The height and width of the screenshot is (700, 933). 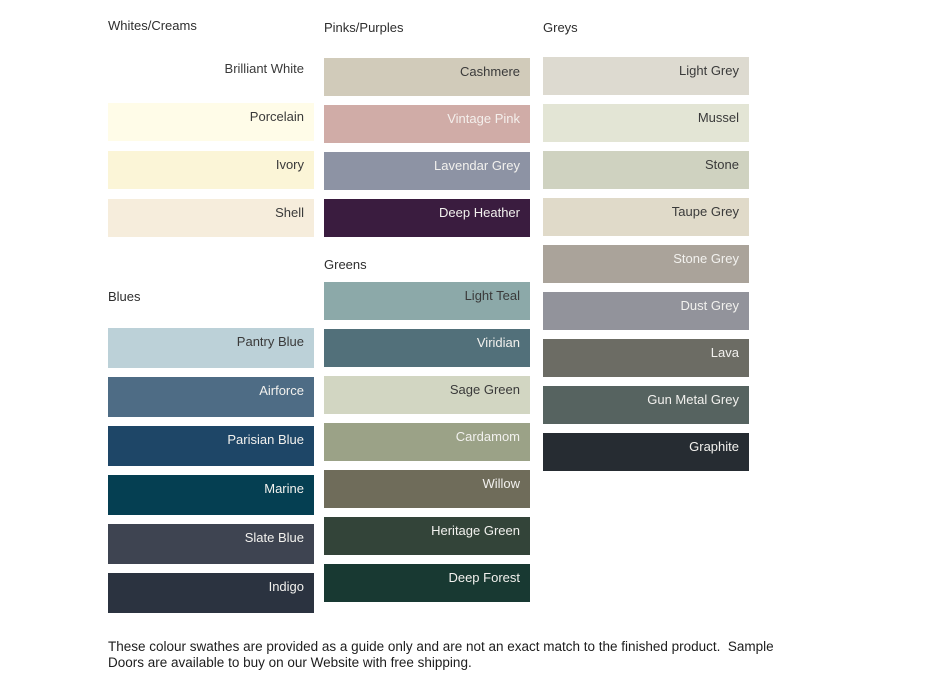 What do you see at coordinates (211, 495) in the screenshot?
I see `swatch-marine: Marine` at bounding box center [211, 495].